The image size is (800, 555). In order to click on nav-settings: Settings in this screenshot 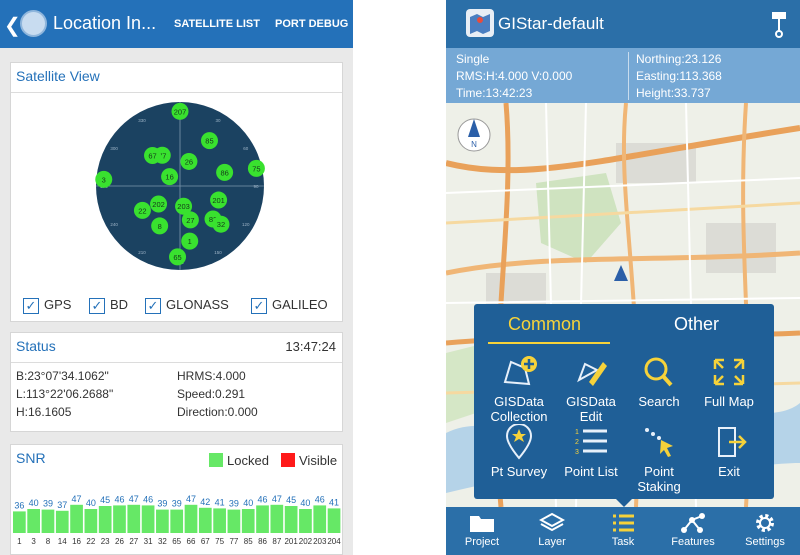, I will do `click(765, 530)`.